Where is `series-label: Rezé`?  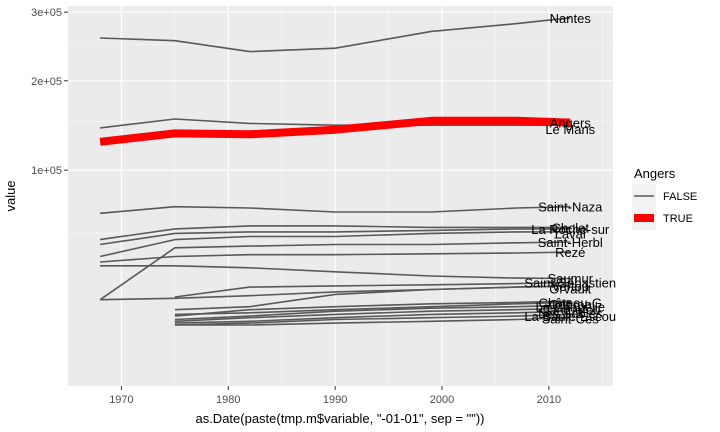
series-label: Rezé is located at coordinates (570, 252).